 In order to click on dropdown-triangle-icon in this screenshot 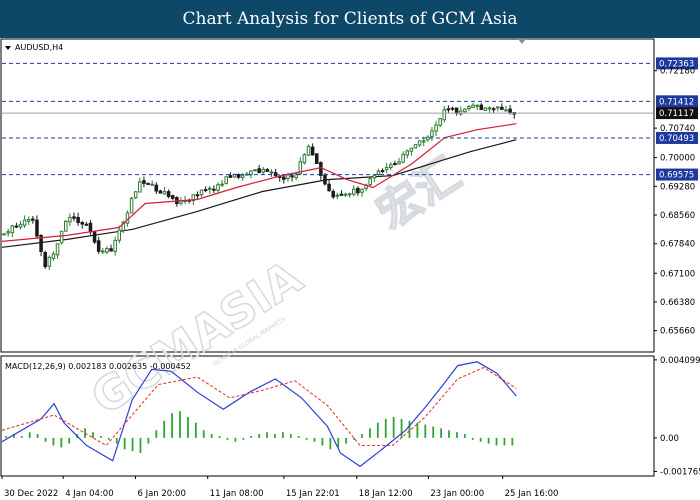, I will do `click(8, 48)`.